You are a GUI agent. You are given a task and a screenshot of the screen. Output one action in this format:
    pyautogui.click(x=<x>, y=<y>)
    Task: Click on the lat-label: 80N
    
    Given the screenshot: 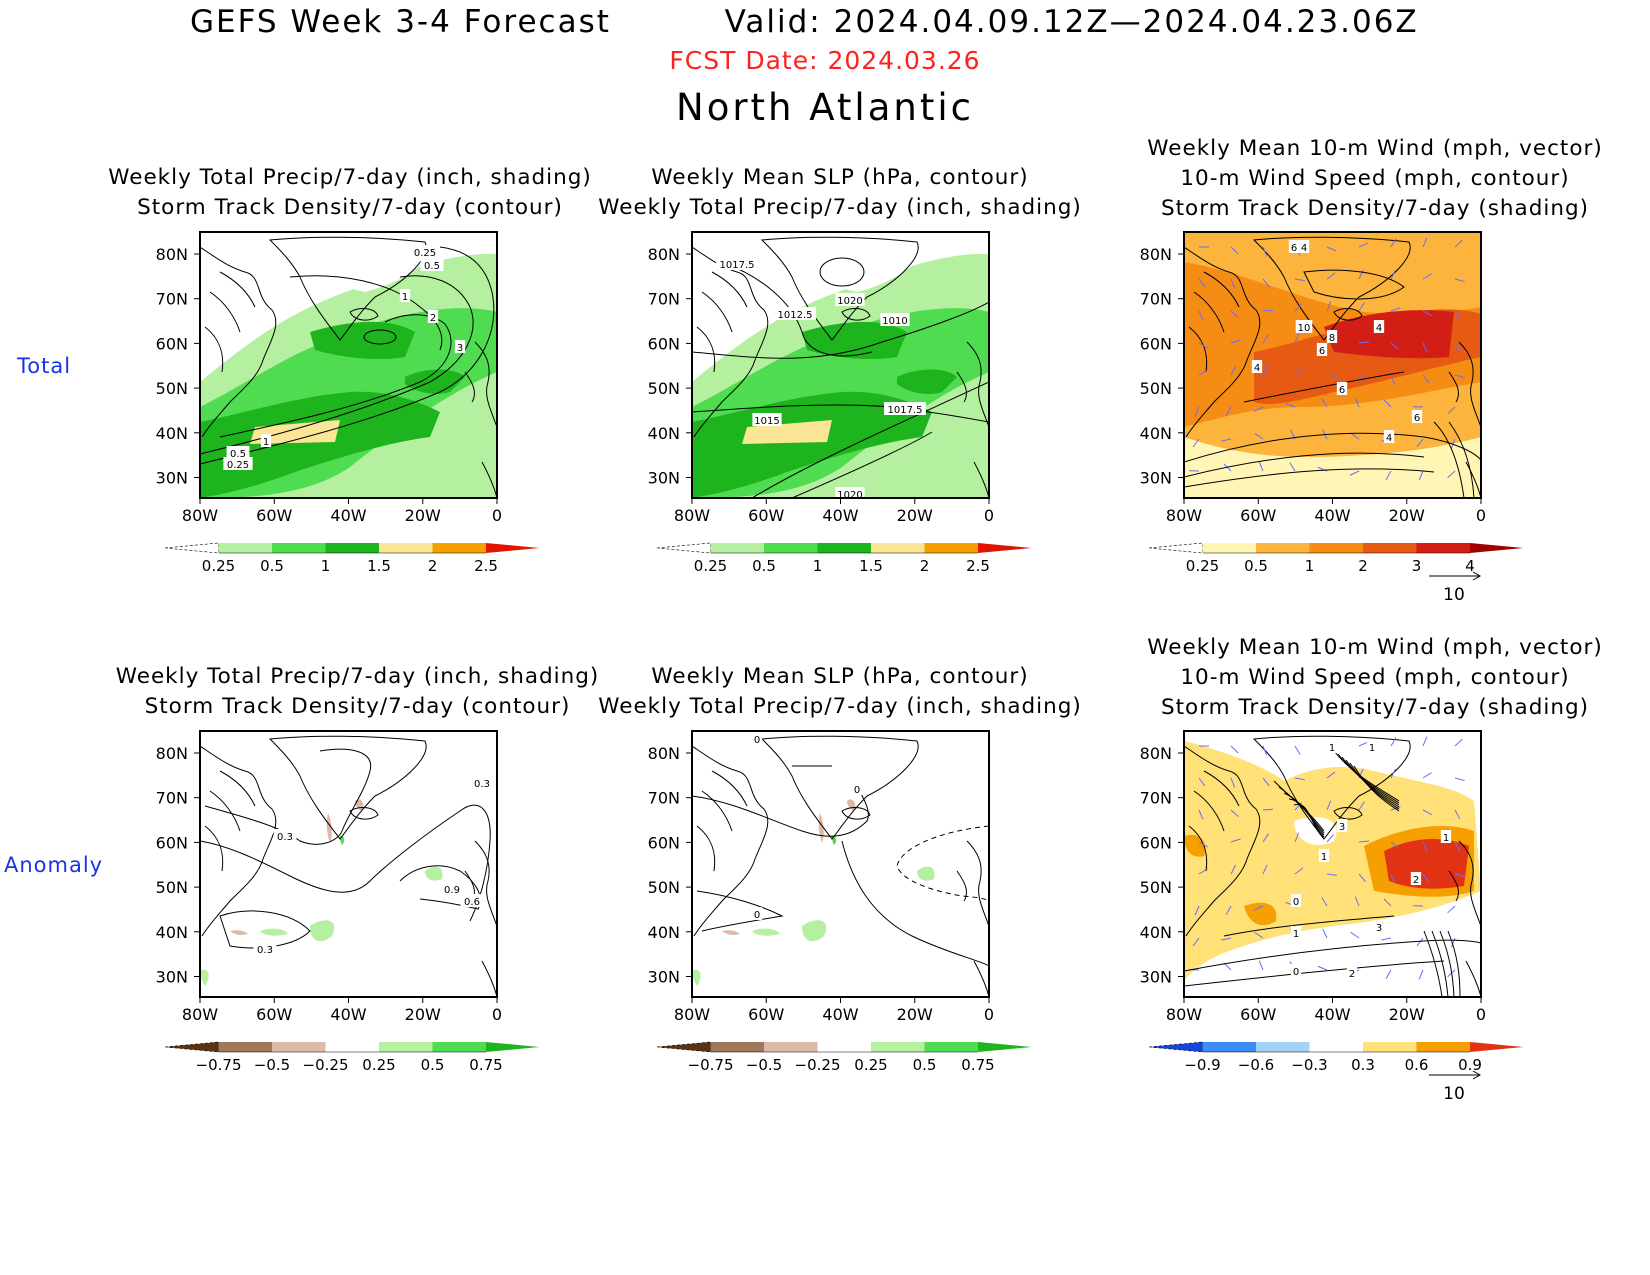 What is the action you would take?
    pyautogui.click(x=1156, y=254)
    